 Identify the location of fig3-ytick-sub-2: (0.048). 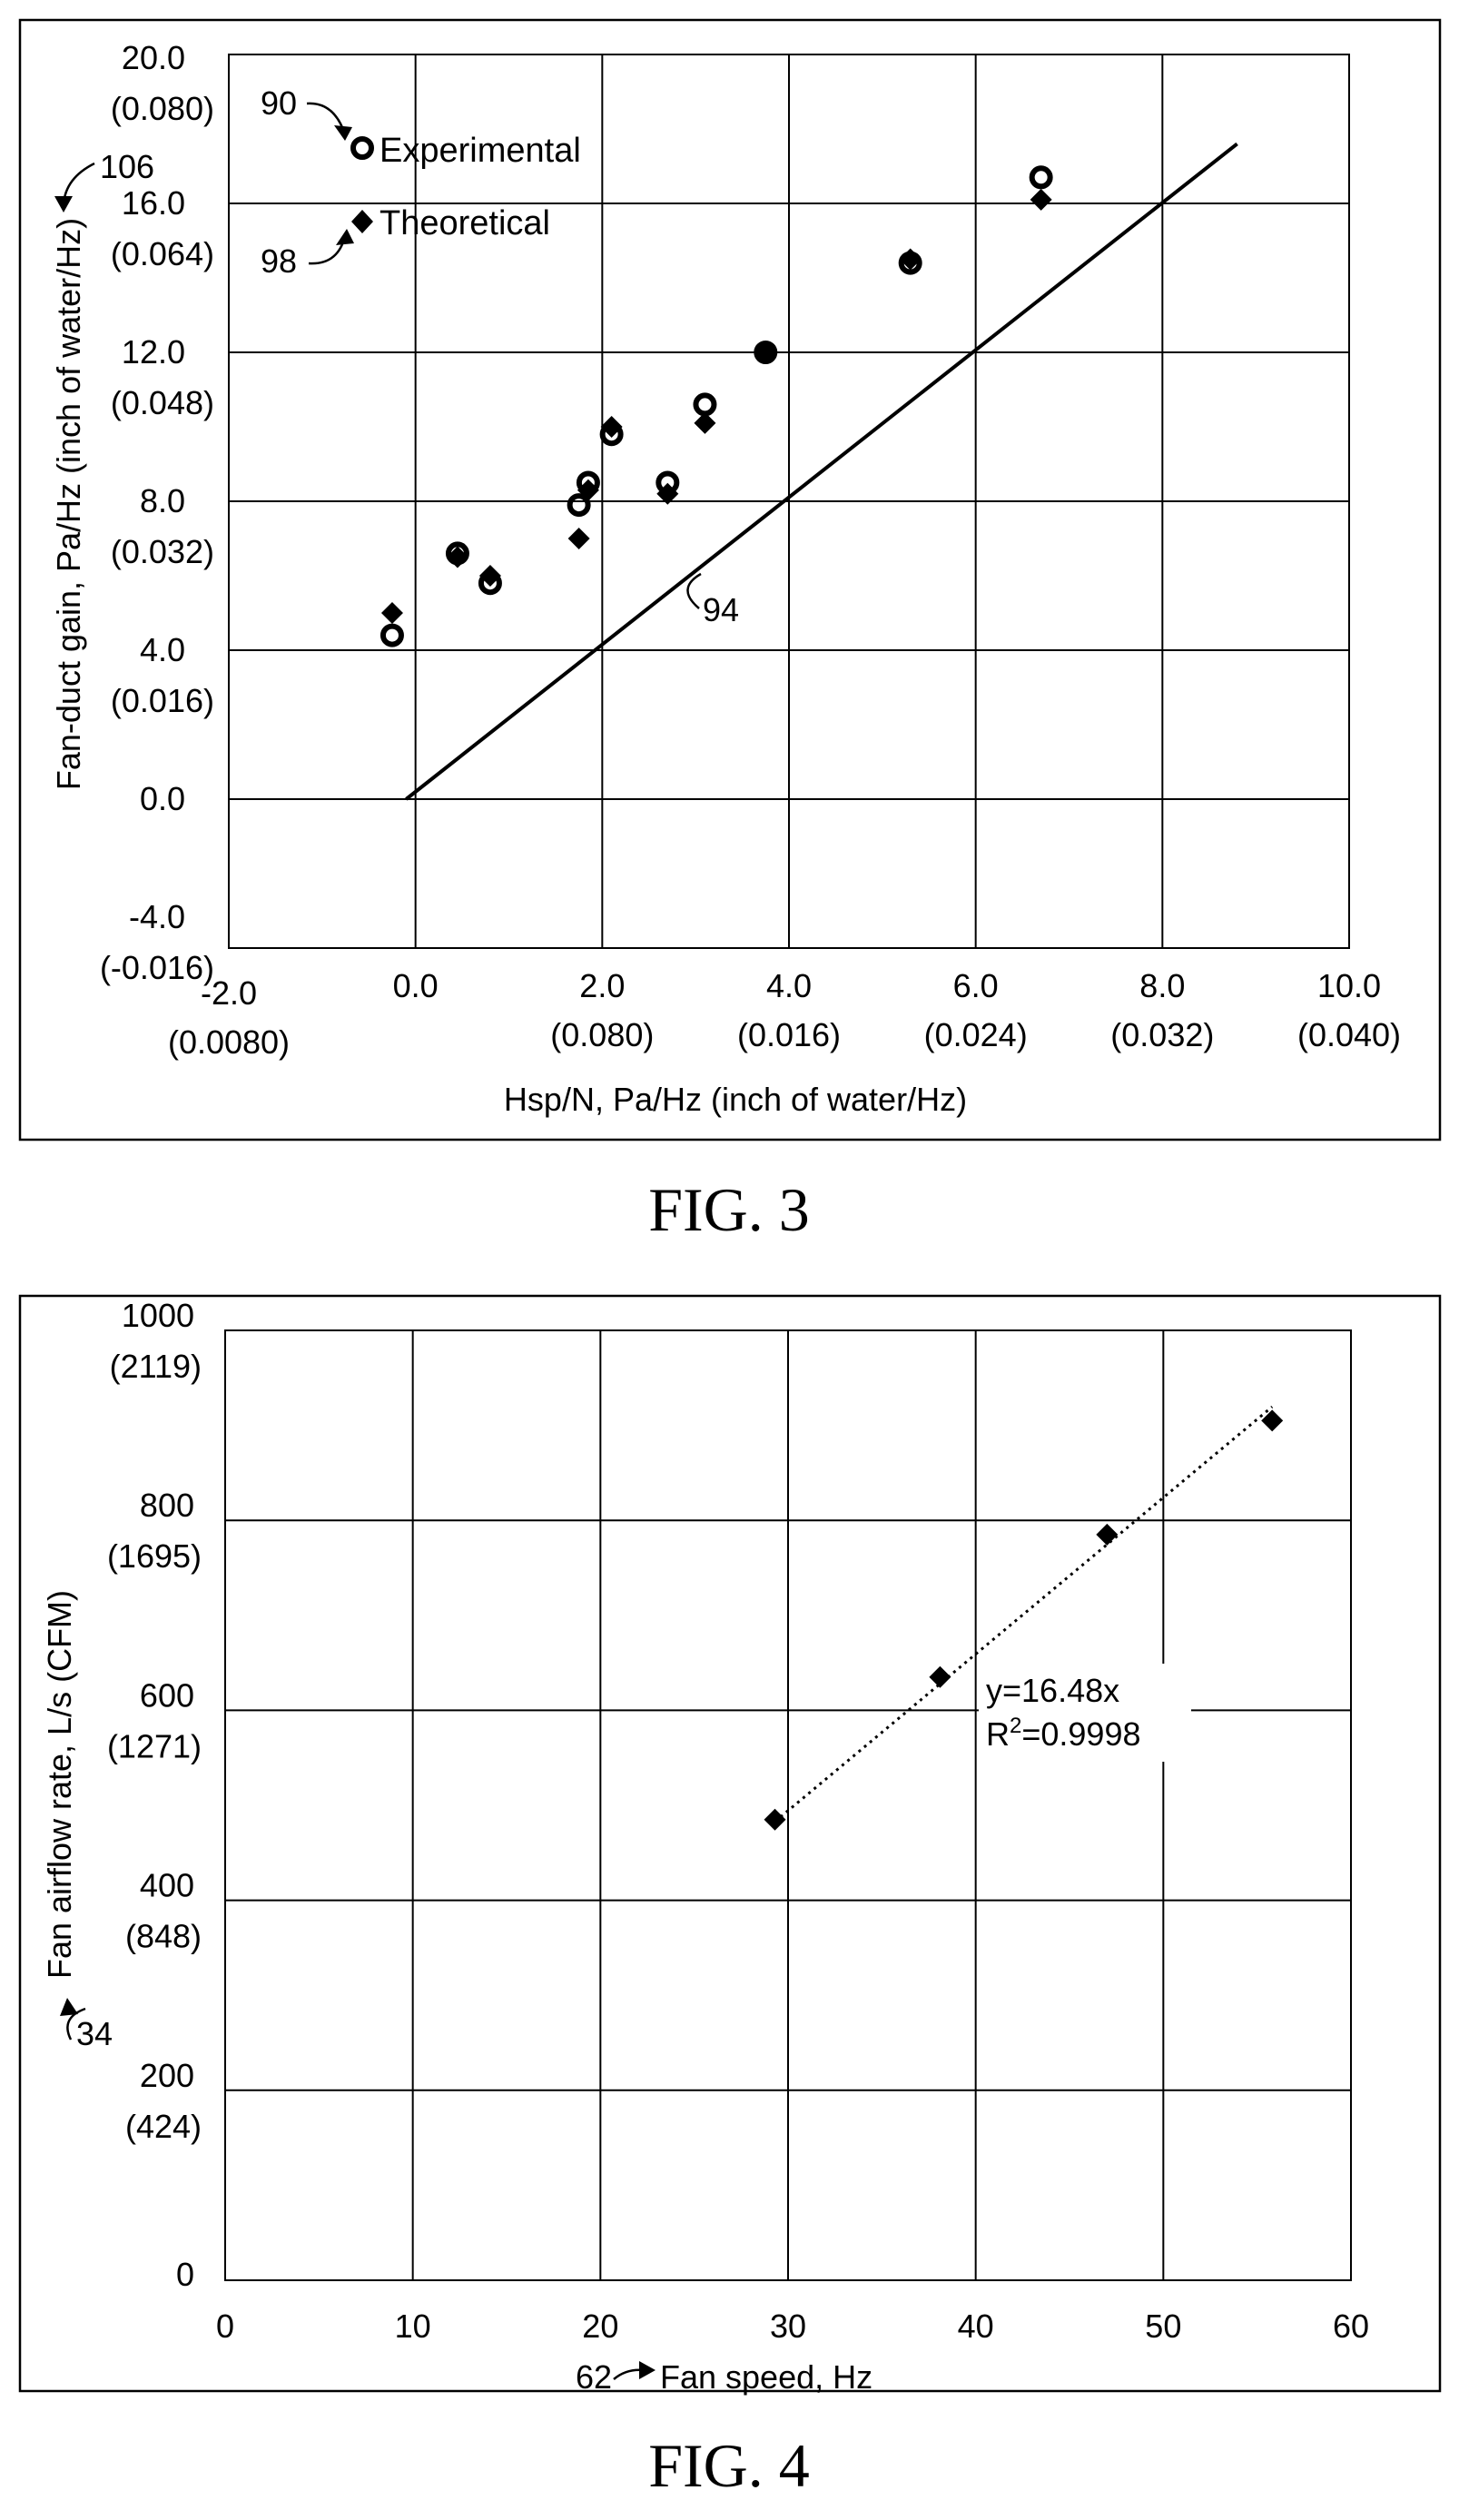
(162, 403).